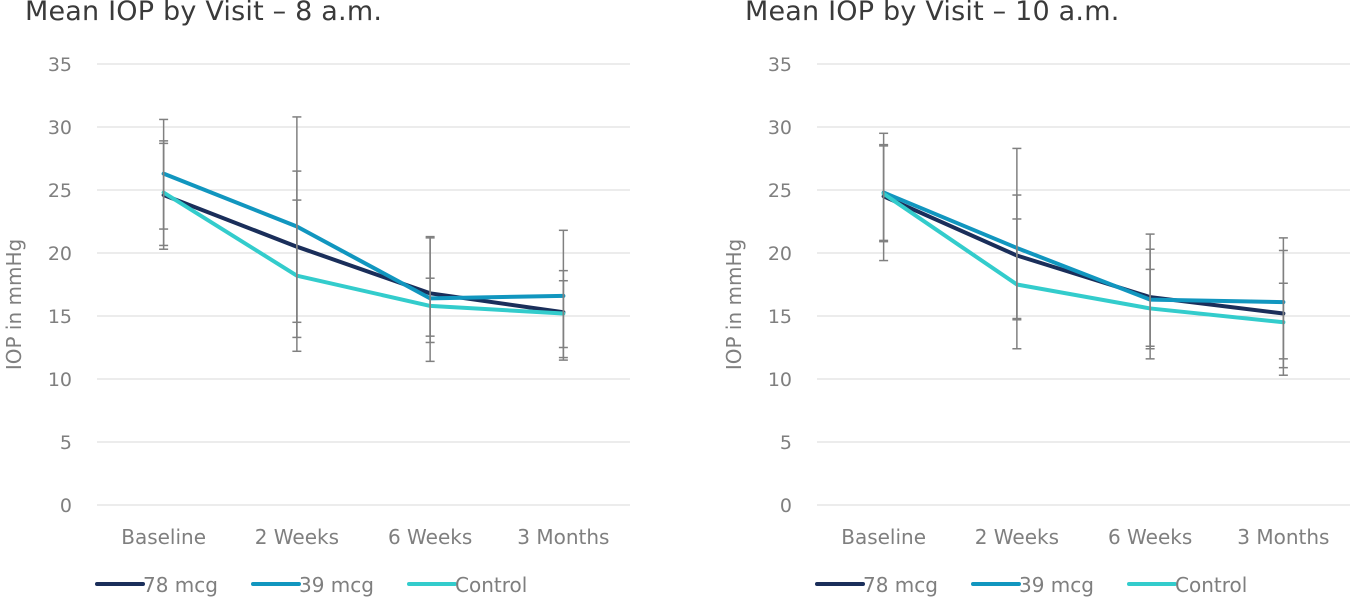 This screenshot has width=1350, height=600. I want to click on chart-title: Mean IOP by Visit – 10 a.m., so click(932, 13).